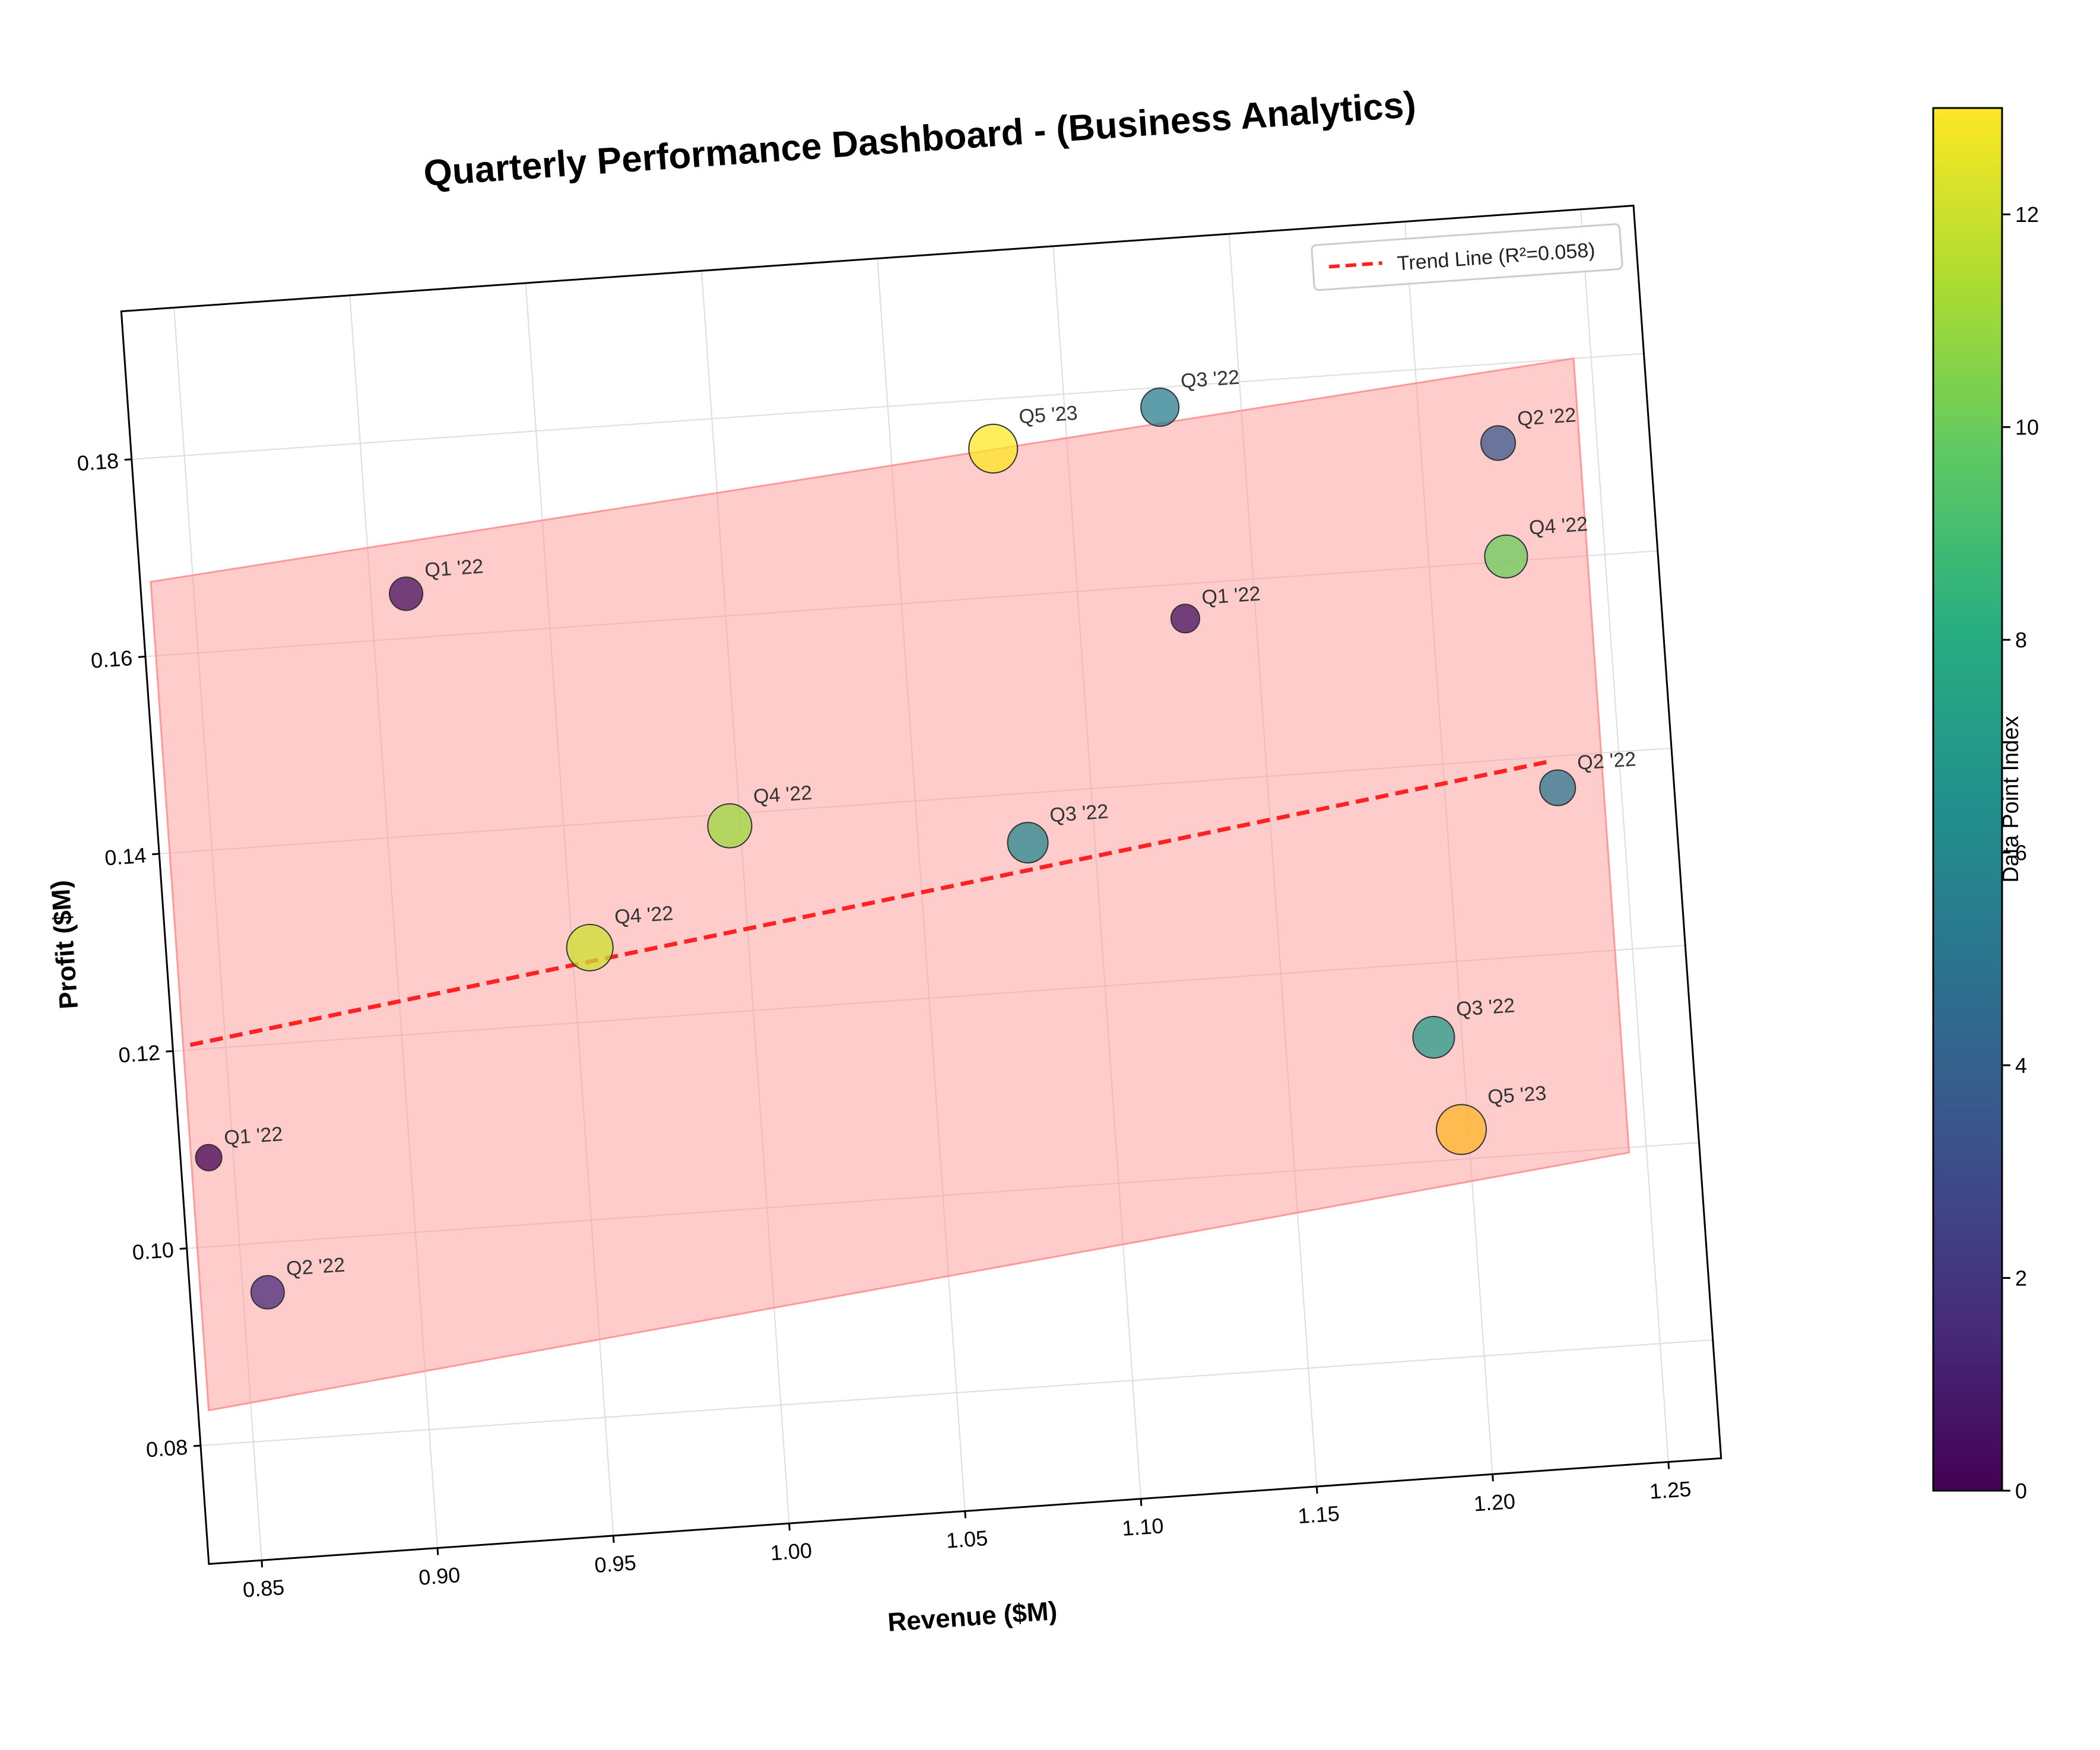 The image size is (2100, 1750). I want to click on trend-line, so click(869, 903).